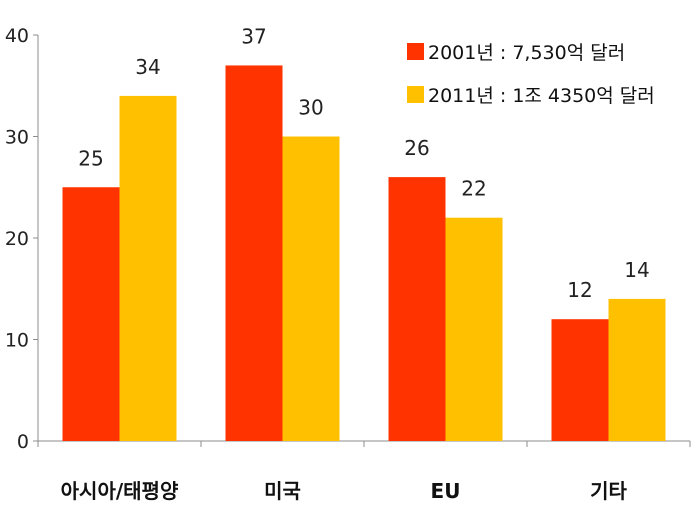 This screenshot has width=696, height=508. What do you see at coordinates (17, 138) in the screenshot?
I see `y-tick-label: 30` at bounding box center [17, 138].